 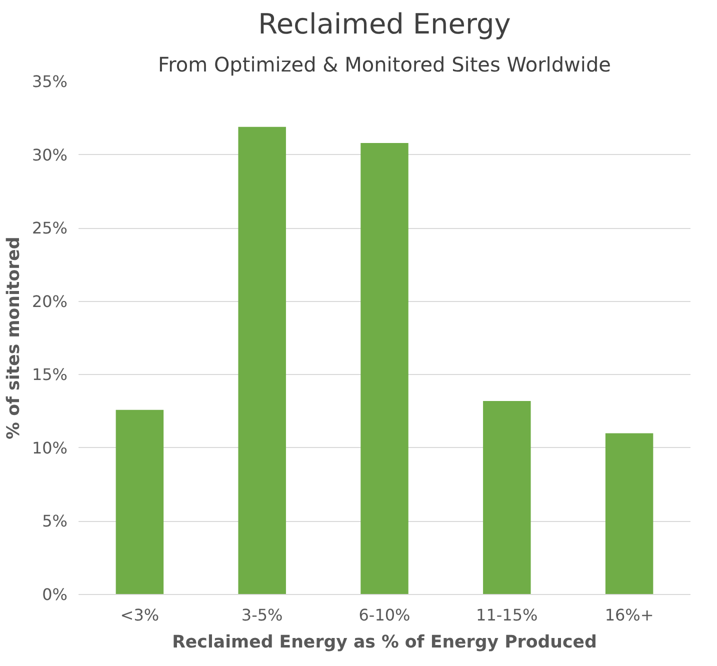 What do you see at coordinates (50, 301) in the screenshot?
I see `y-tick-label: 20%` at bounding box center [50, 301].